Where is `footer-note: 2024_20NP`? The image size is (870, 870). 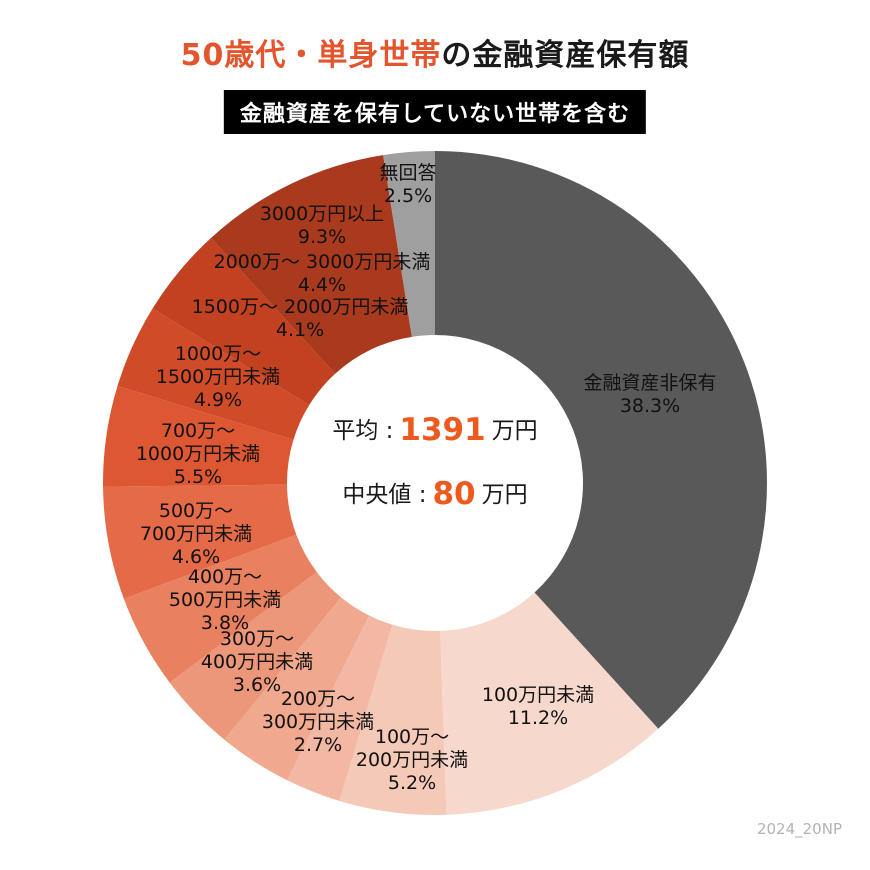
footer-note: 2024_20NP is located at coordinates (799, 829).